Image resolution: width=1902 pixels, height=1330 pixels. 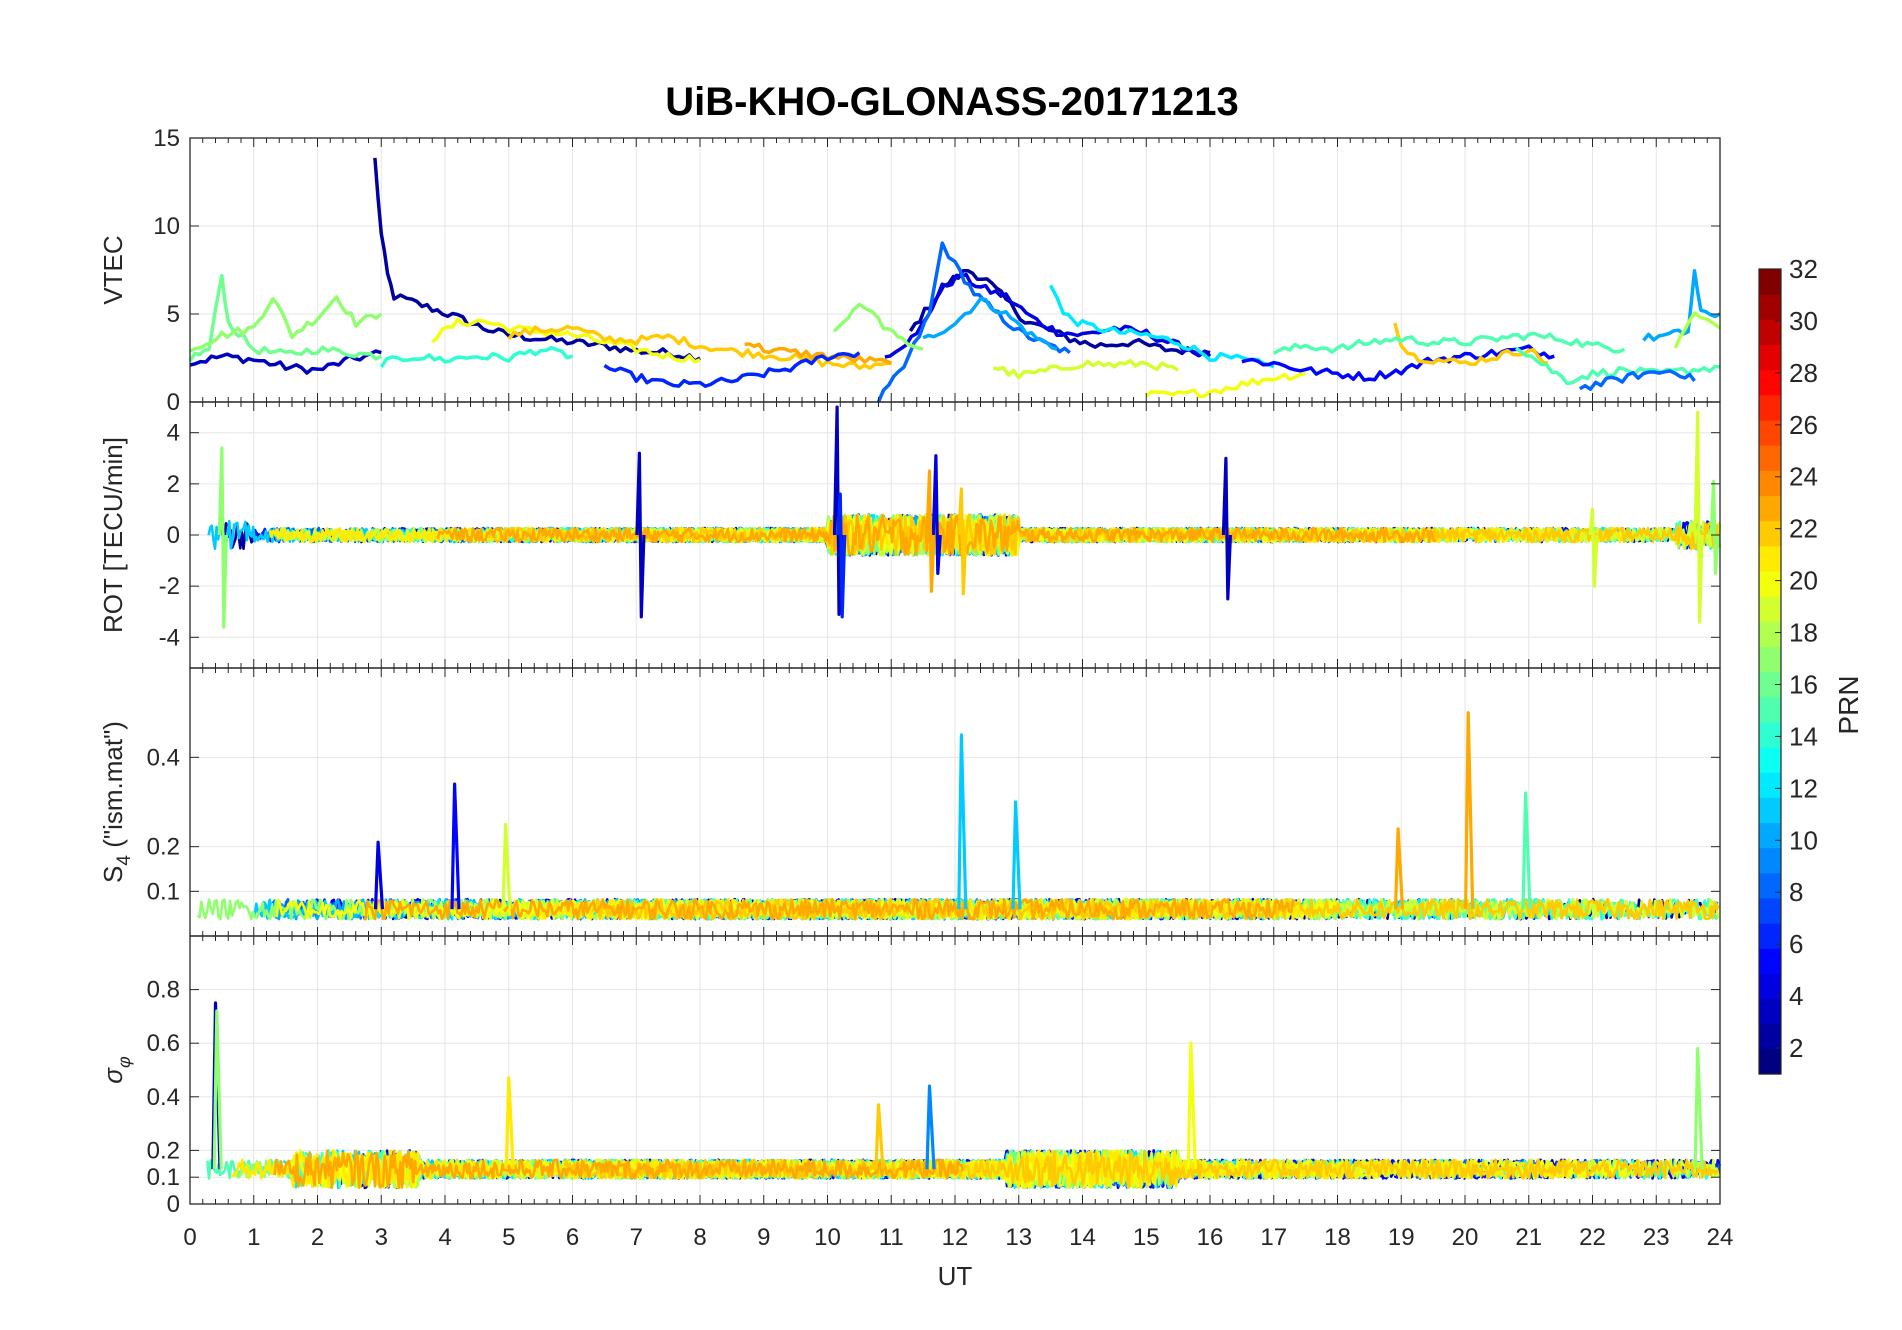 What do you see at coordinates (1803, 840) in the screenshot?
I see `colorbar-tick-label: 10` at bounding box center [1803, 840].